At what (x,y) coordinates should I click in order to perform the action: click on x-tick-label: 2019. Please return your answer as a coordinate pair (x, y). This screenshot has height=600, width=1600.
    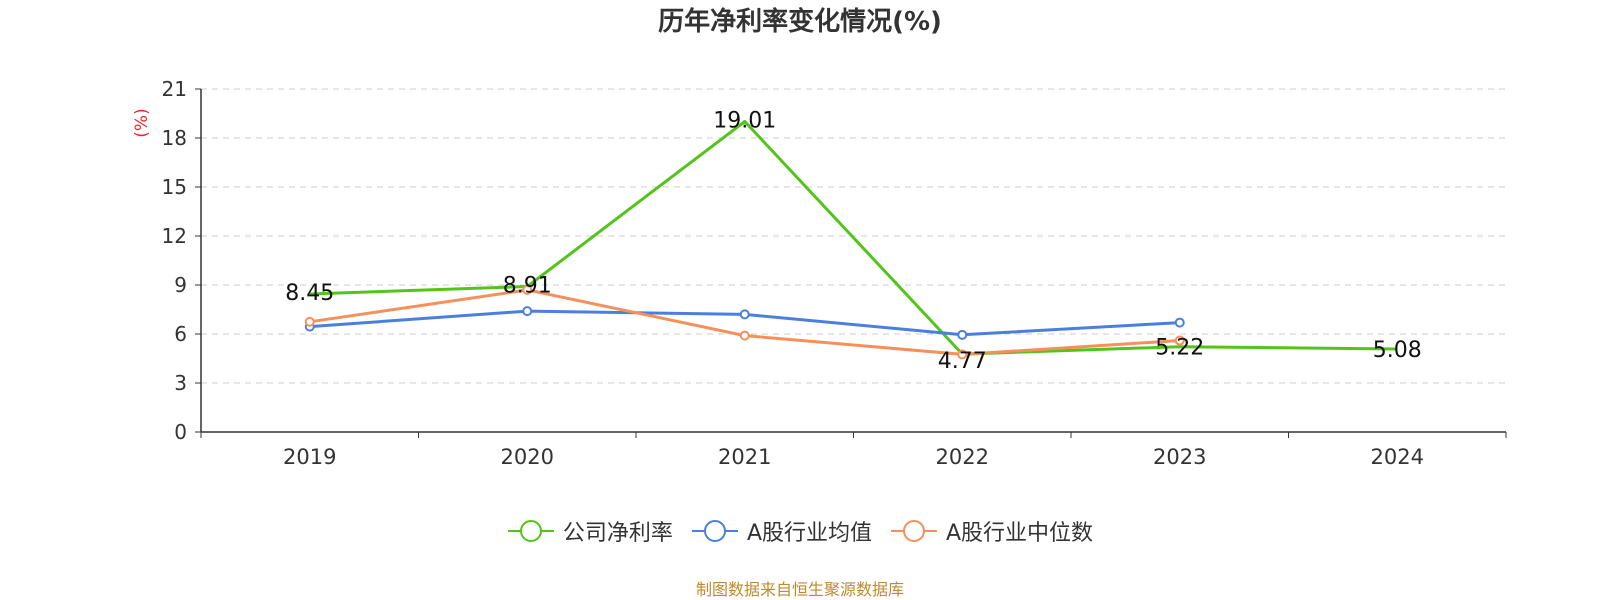
    Looking at the image, I should click on (309, 457).